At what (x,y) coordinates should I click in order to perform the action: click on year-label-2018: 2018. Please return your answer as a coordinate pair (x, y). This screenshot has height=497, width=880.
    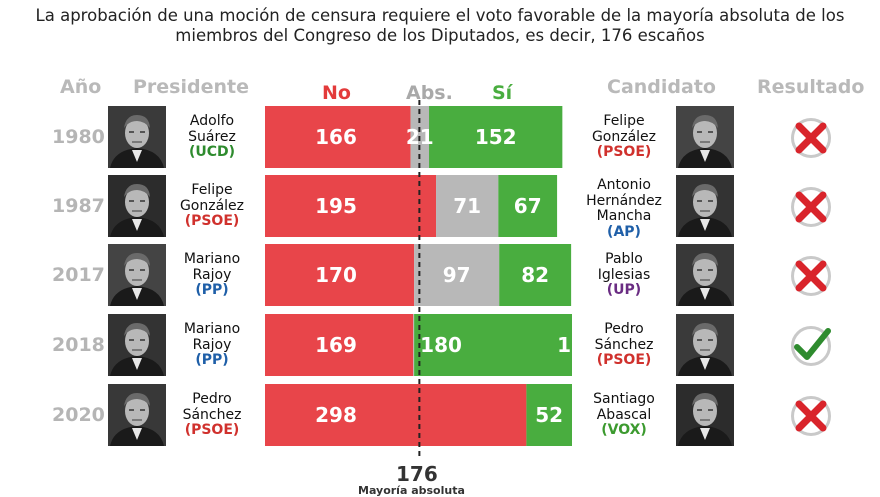
    Looking at the image, I should click on (78, 345).